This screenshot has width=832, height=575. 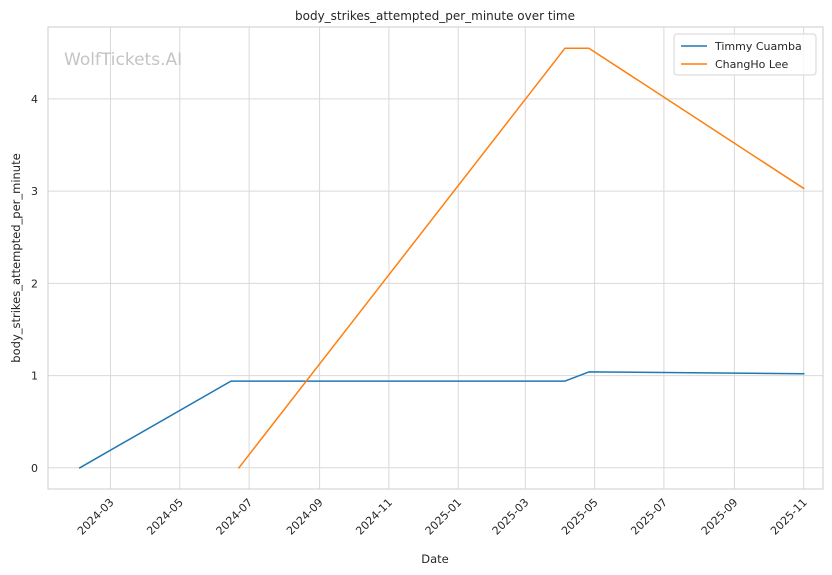 I want to click on legend-label: ChangHo Lee, so click(x=752, y=64).